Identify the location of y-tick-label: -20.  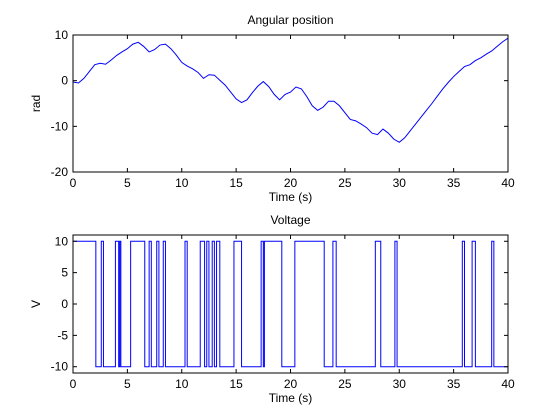
(60, 172).